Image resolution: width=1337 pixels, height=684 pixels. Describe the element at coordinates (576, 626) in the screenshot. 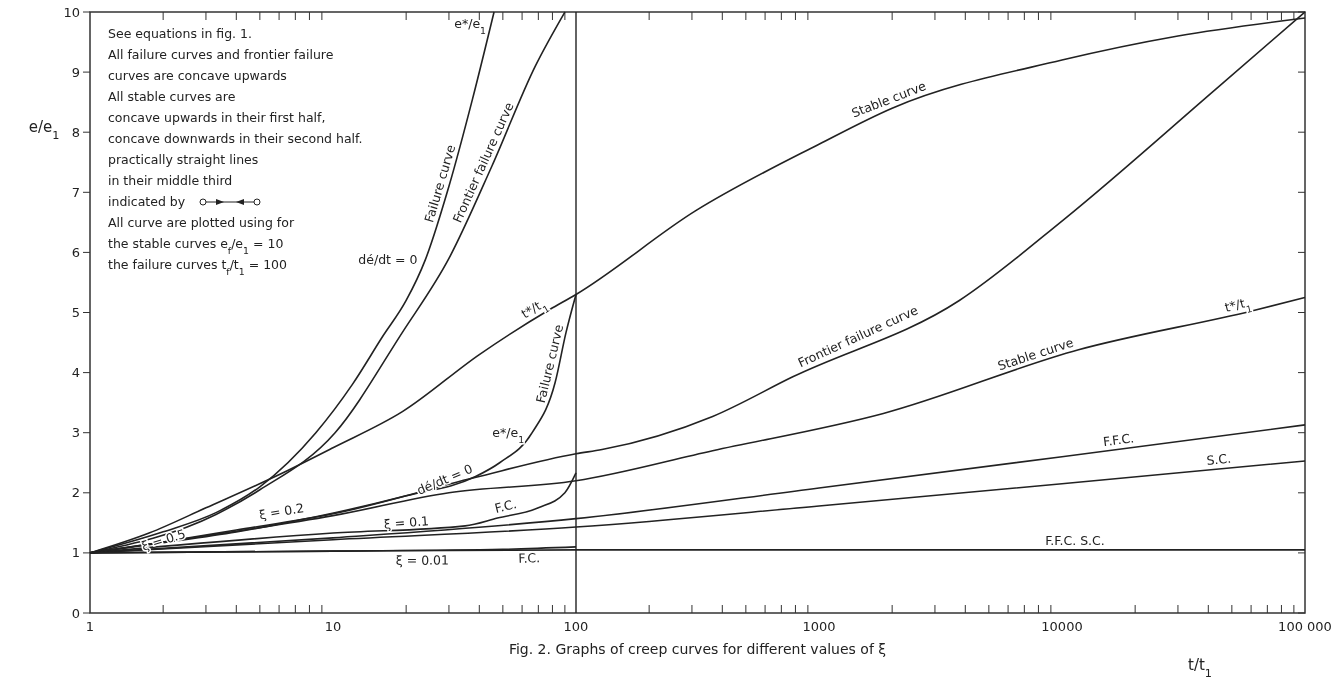

I see `x-tick-label: 100` at that location.